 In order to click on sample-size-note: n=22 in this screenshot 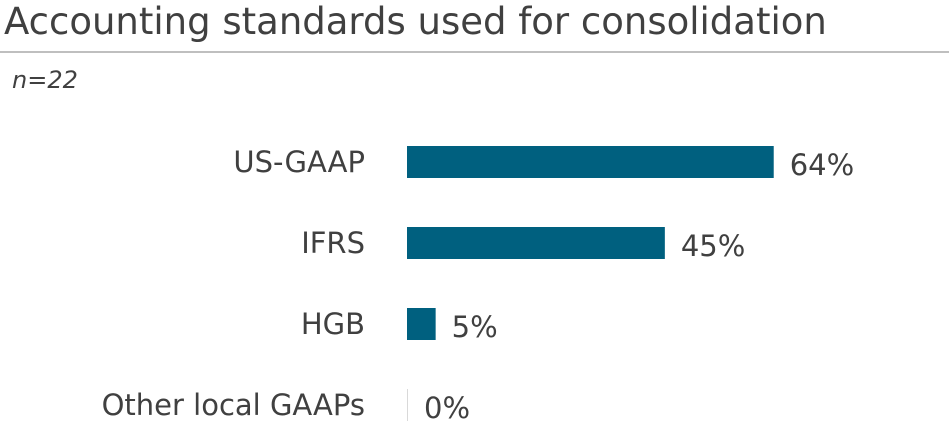, I will do `click(45, 80)`.